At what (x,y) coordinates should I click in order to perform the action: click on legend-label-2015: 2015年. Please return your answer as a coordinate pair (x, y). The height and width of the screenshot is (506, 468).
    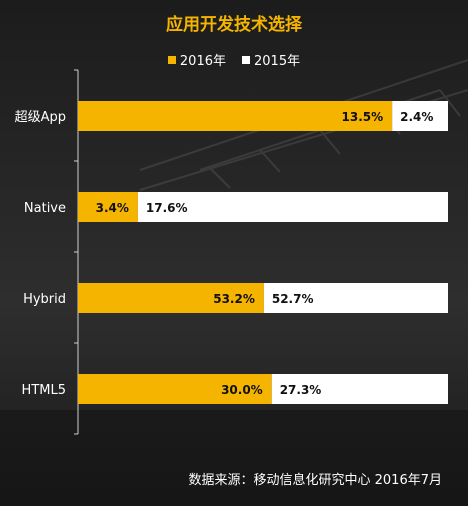
    Looking at the image, I should click on (277, 61).